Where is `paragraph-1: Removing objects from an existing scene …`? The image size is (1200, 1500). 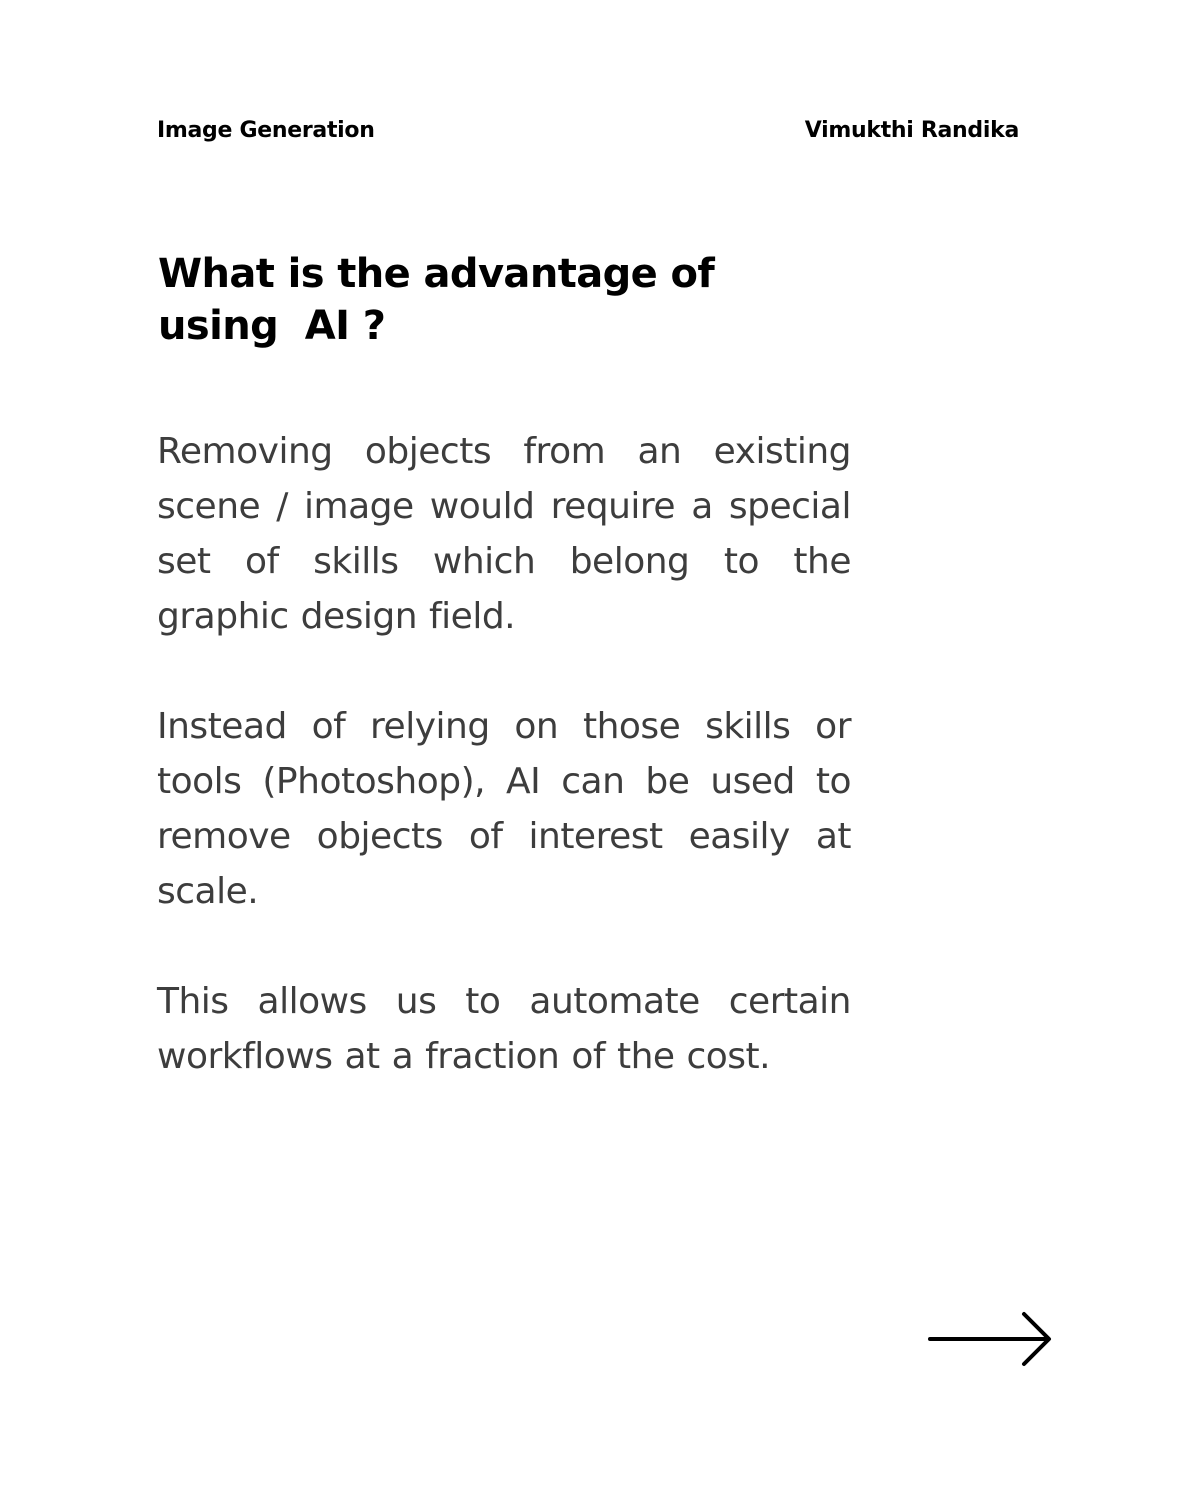
paragraph-1: Removing objects from an existing scene … is located at coordinates (504, 534).